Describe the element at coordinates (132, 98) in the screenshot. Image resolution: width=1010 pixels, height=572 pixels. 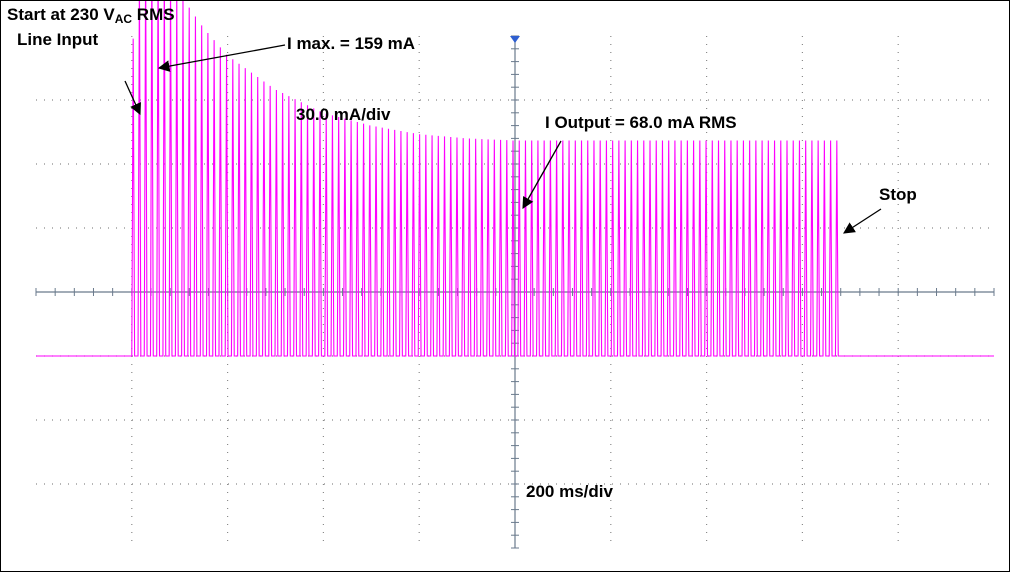
I see `arrow-start` at that location.